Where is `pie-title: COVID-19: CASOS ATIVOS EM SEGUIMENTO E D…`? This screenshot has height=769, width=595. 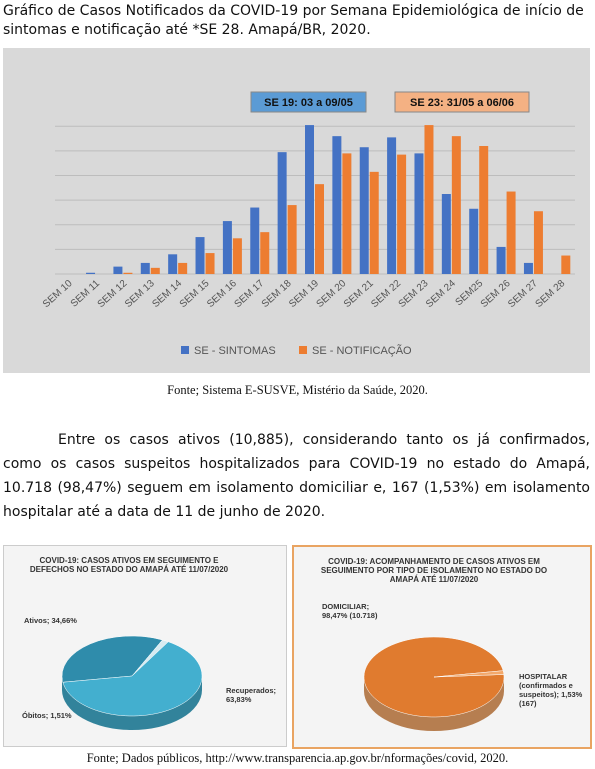 pie-title: COVID-19: CASOS ATIVOS EM SEGUIMENTO E D… is located at coordinates (129, 565).